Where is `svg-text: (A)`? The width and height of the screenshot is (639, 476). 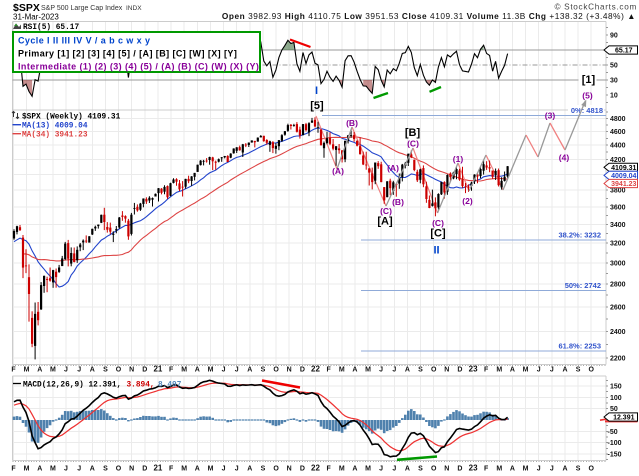 svg-text: (A) is located at coordinates (393, 168).